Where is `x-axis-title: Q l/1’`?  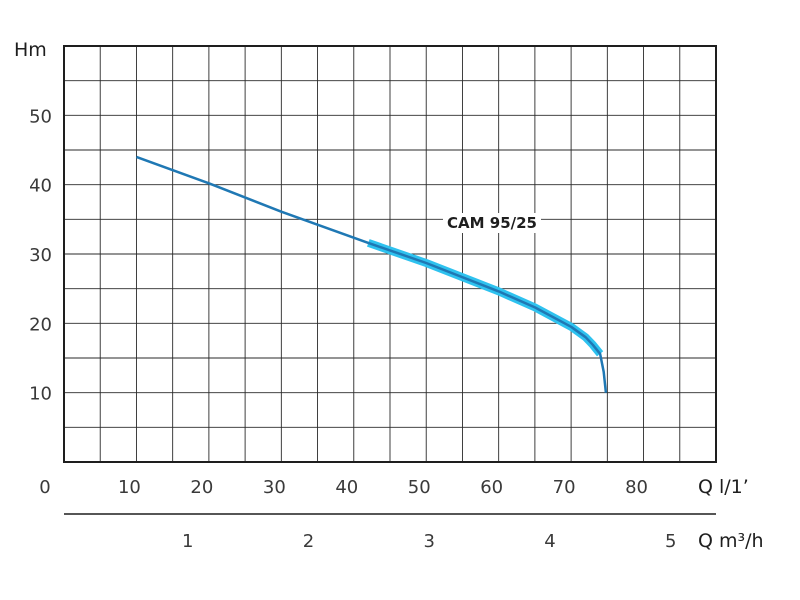
x-axis-title: Q l/1’ is located at coordinates (723, 487).